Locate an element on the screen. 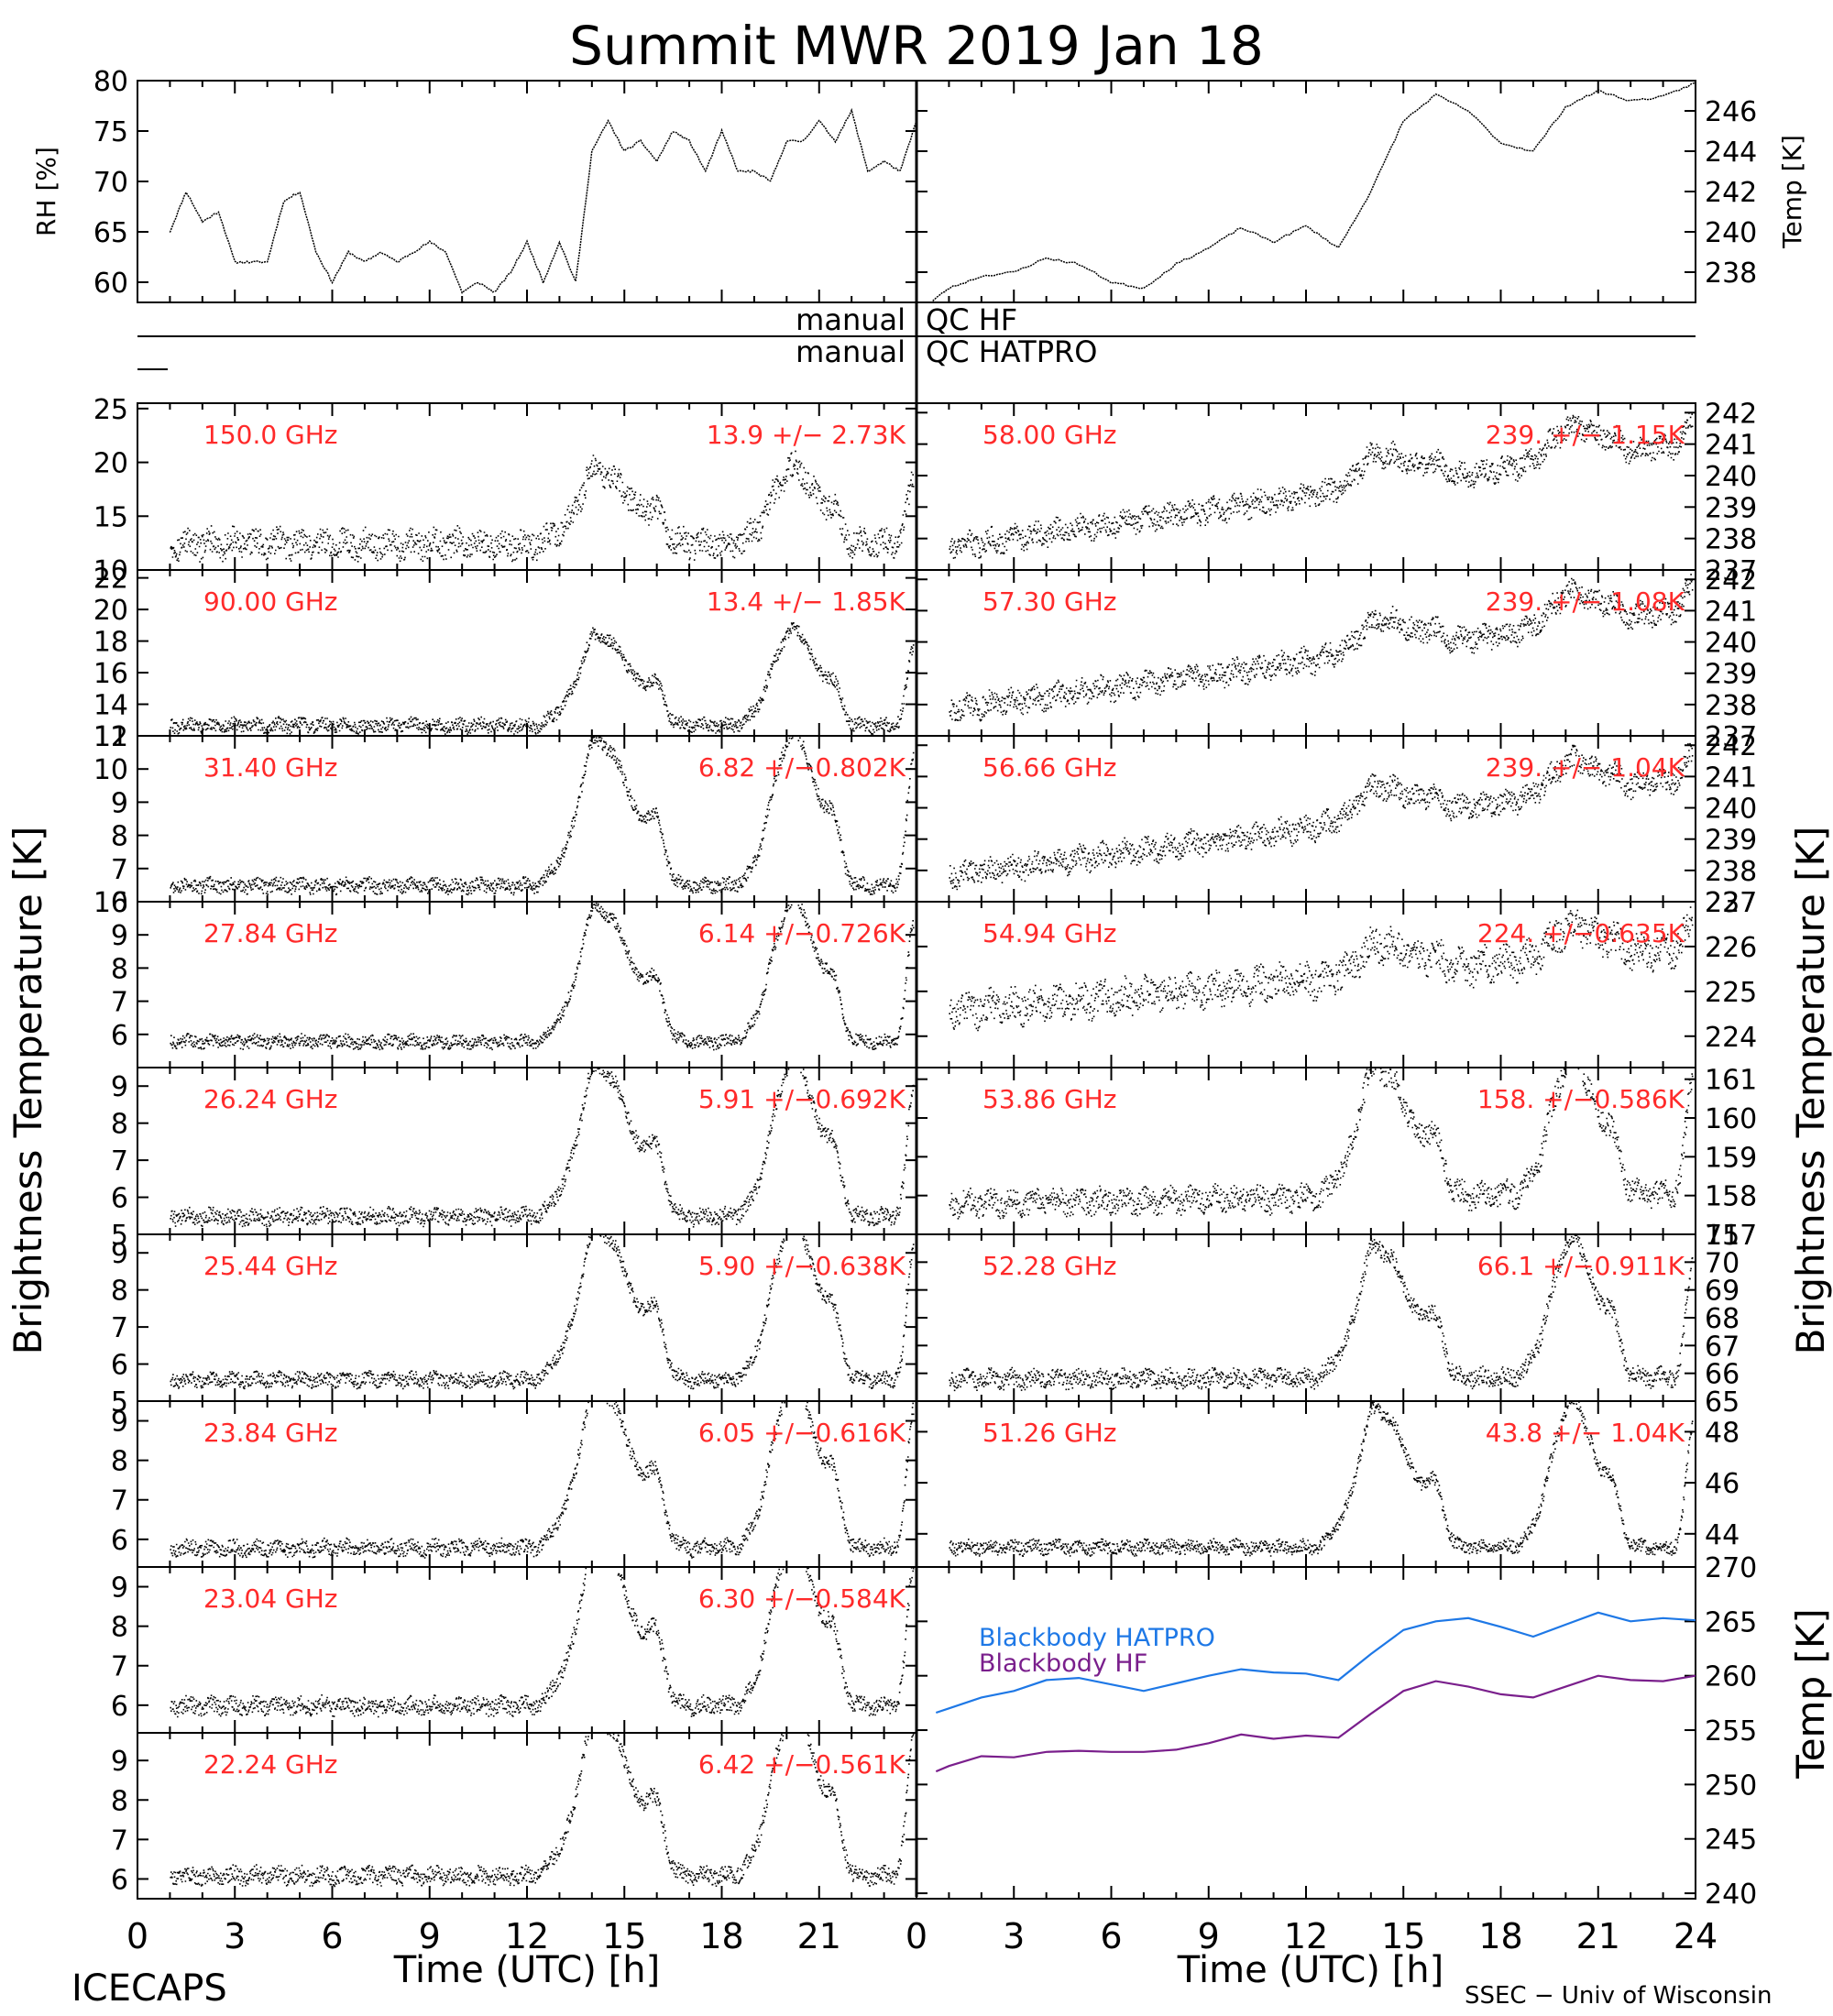  ch2384-stats-label: 6.05 +/−0.616K is located at coordinates (802, 1433).